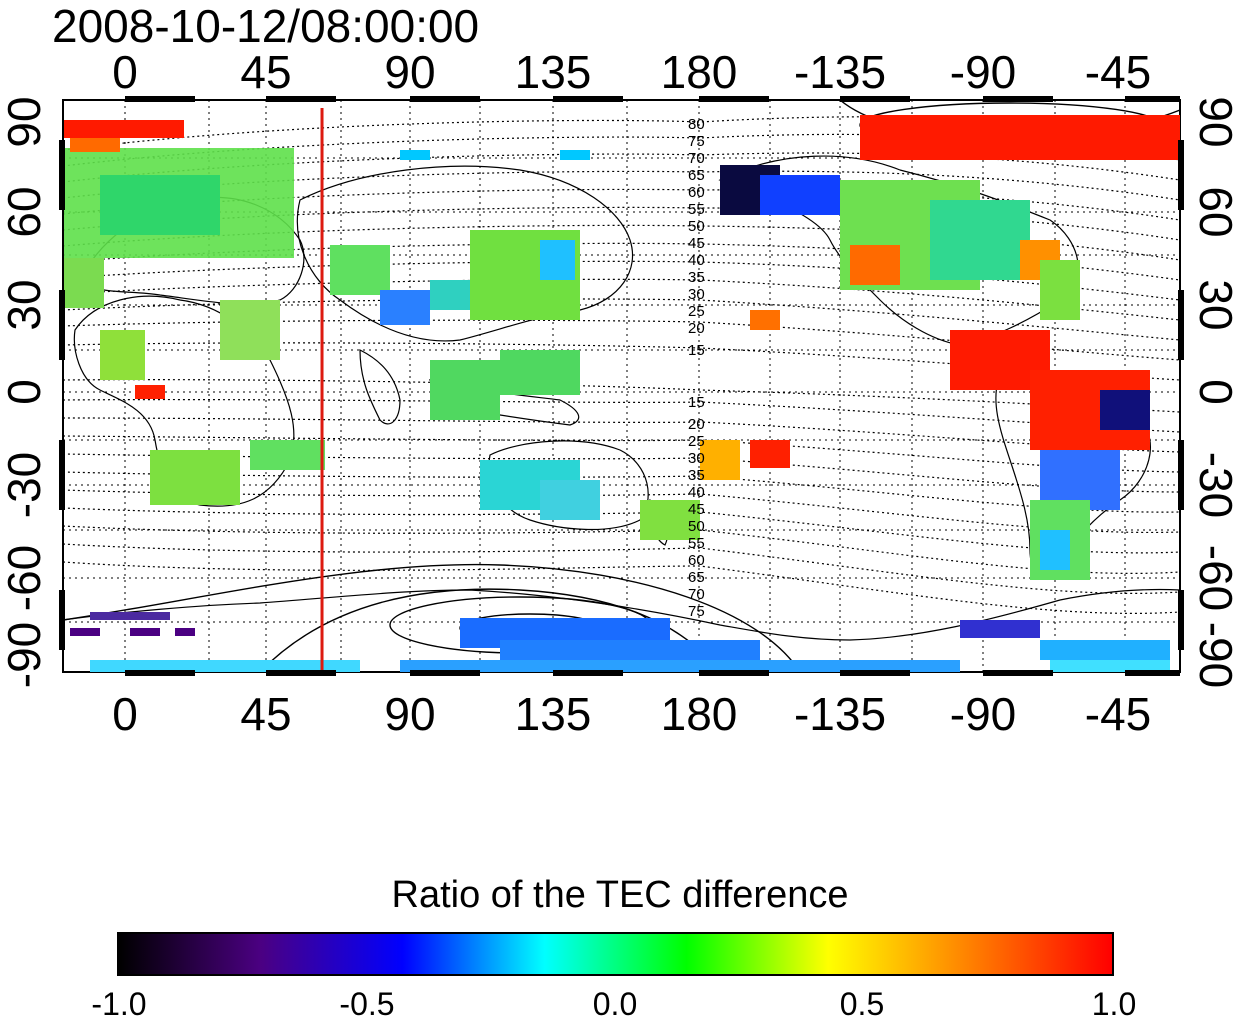 This screenshot has height=1024, width=1240. I want to click on lat-tick-left: -60, so click(25, 578).